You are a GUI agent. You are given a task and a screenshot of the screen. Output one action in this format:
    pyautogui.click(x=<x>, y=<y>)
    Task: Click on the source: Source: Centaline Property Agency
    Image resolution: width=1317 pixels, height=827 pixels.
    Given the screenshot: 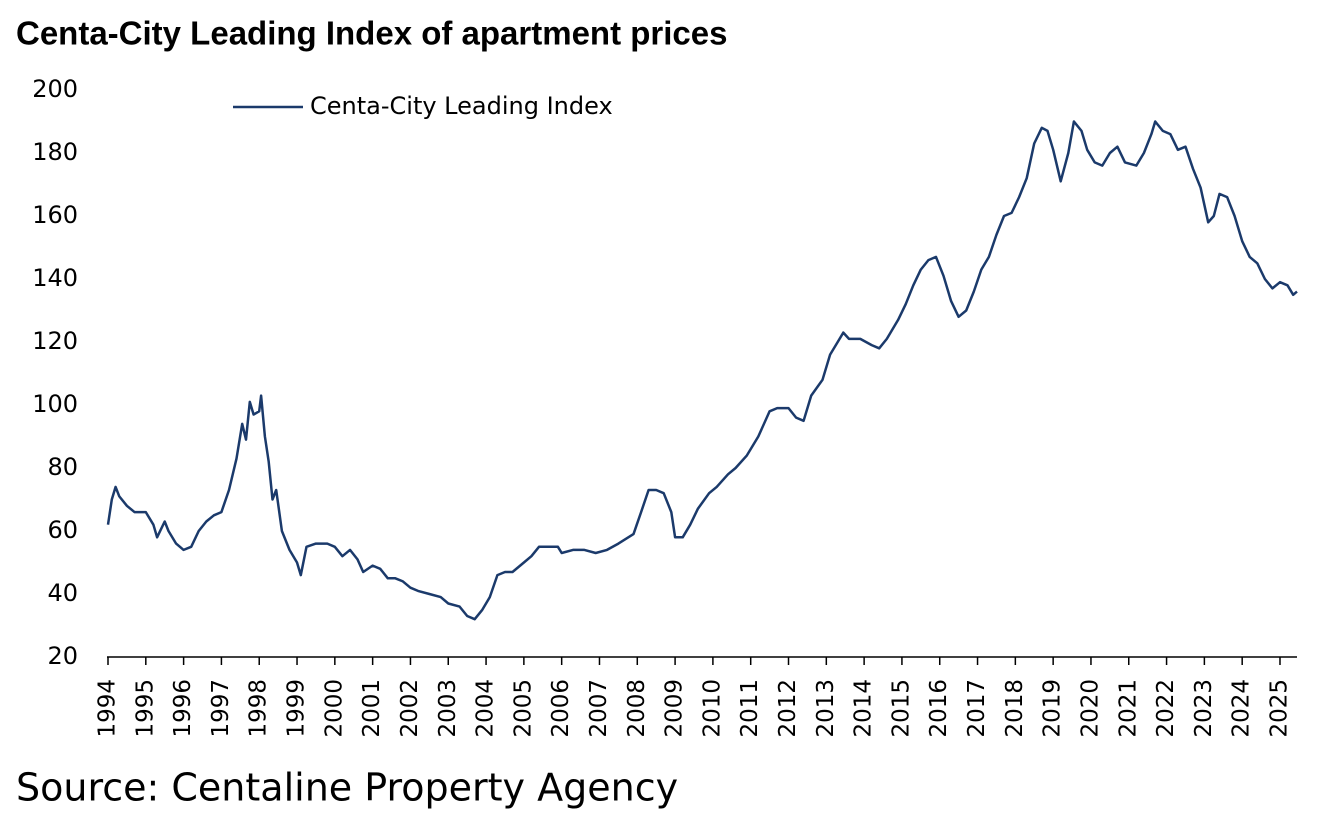 What is the action you would take?
    pyautogui.click(x=347, y=788)
    